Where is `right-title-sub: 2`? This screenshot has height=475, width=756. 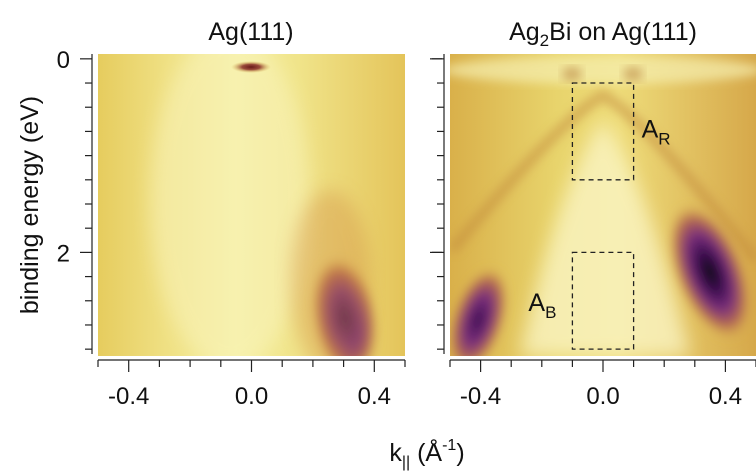
right-title-sub: 2 is located at coordinates (544, 40).